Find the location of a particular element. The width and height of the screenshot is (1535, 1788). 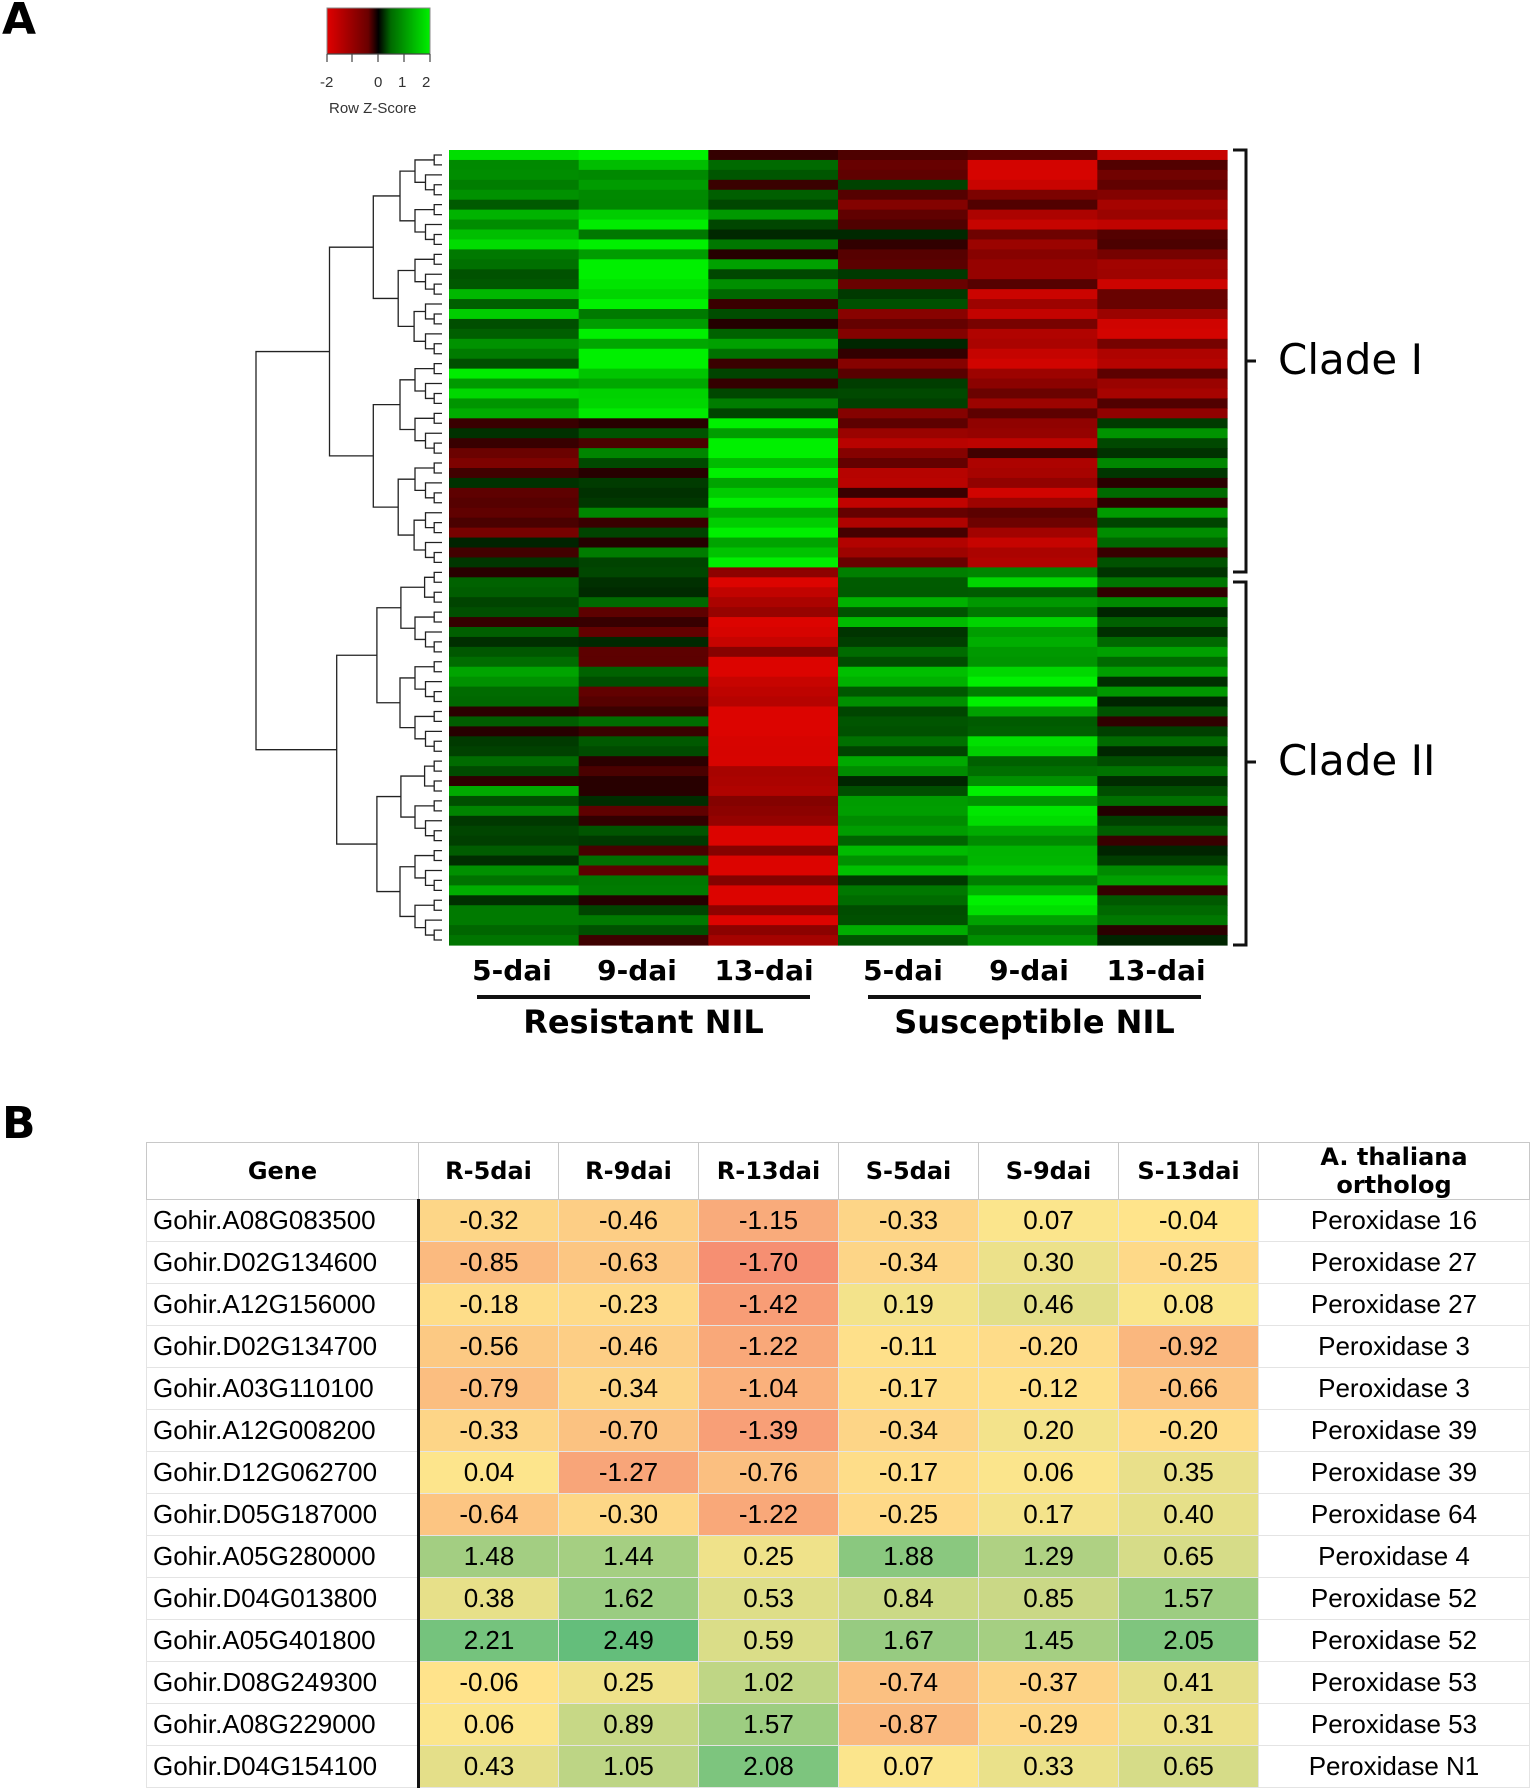

value-cell: -0.37 is located at coordinates (1048, 1682).